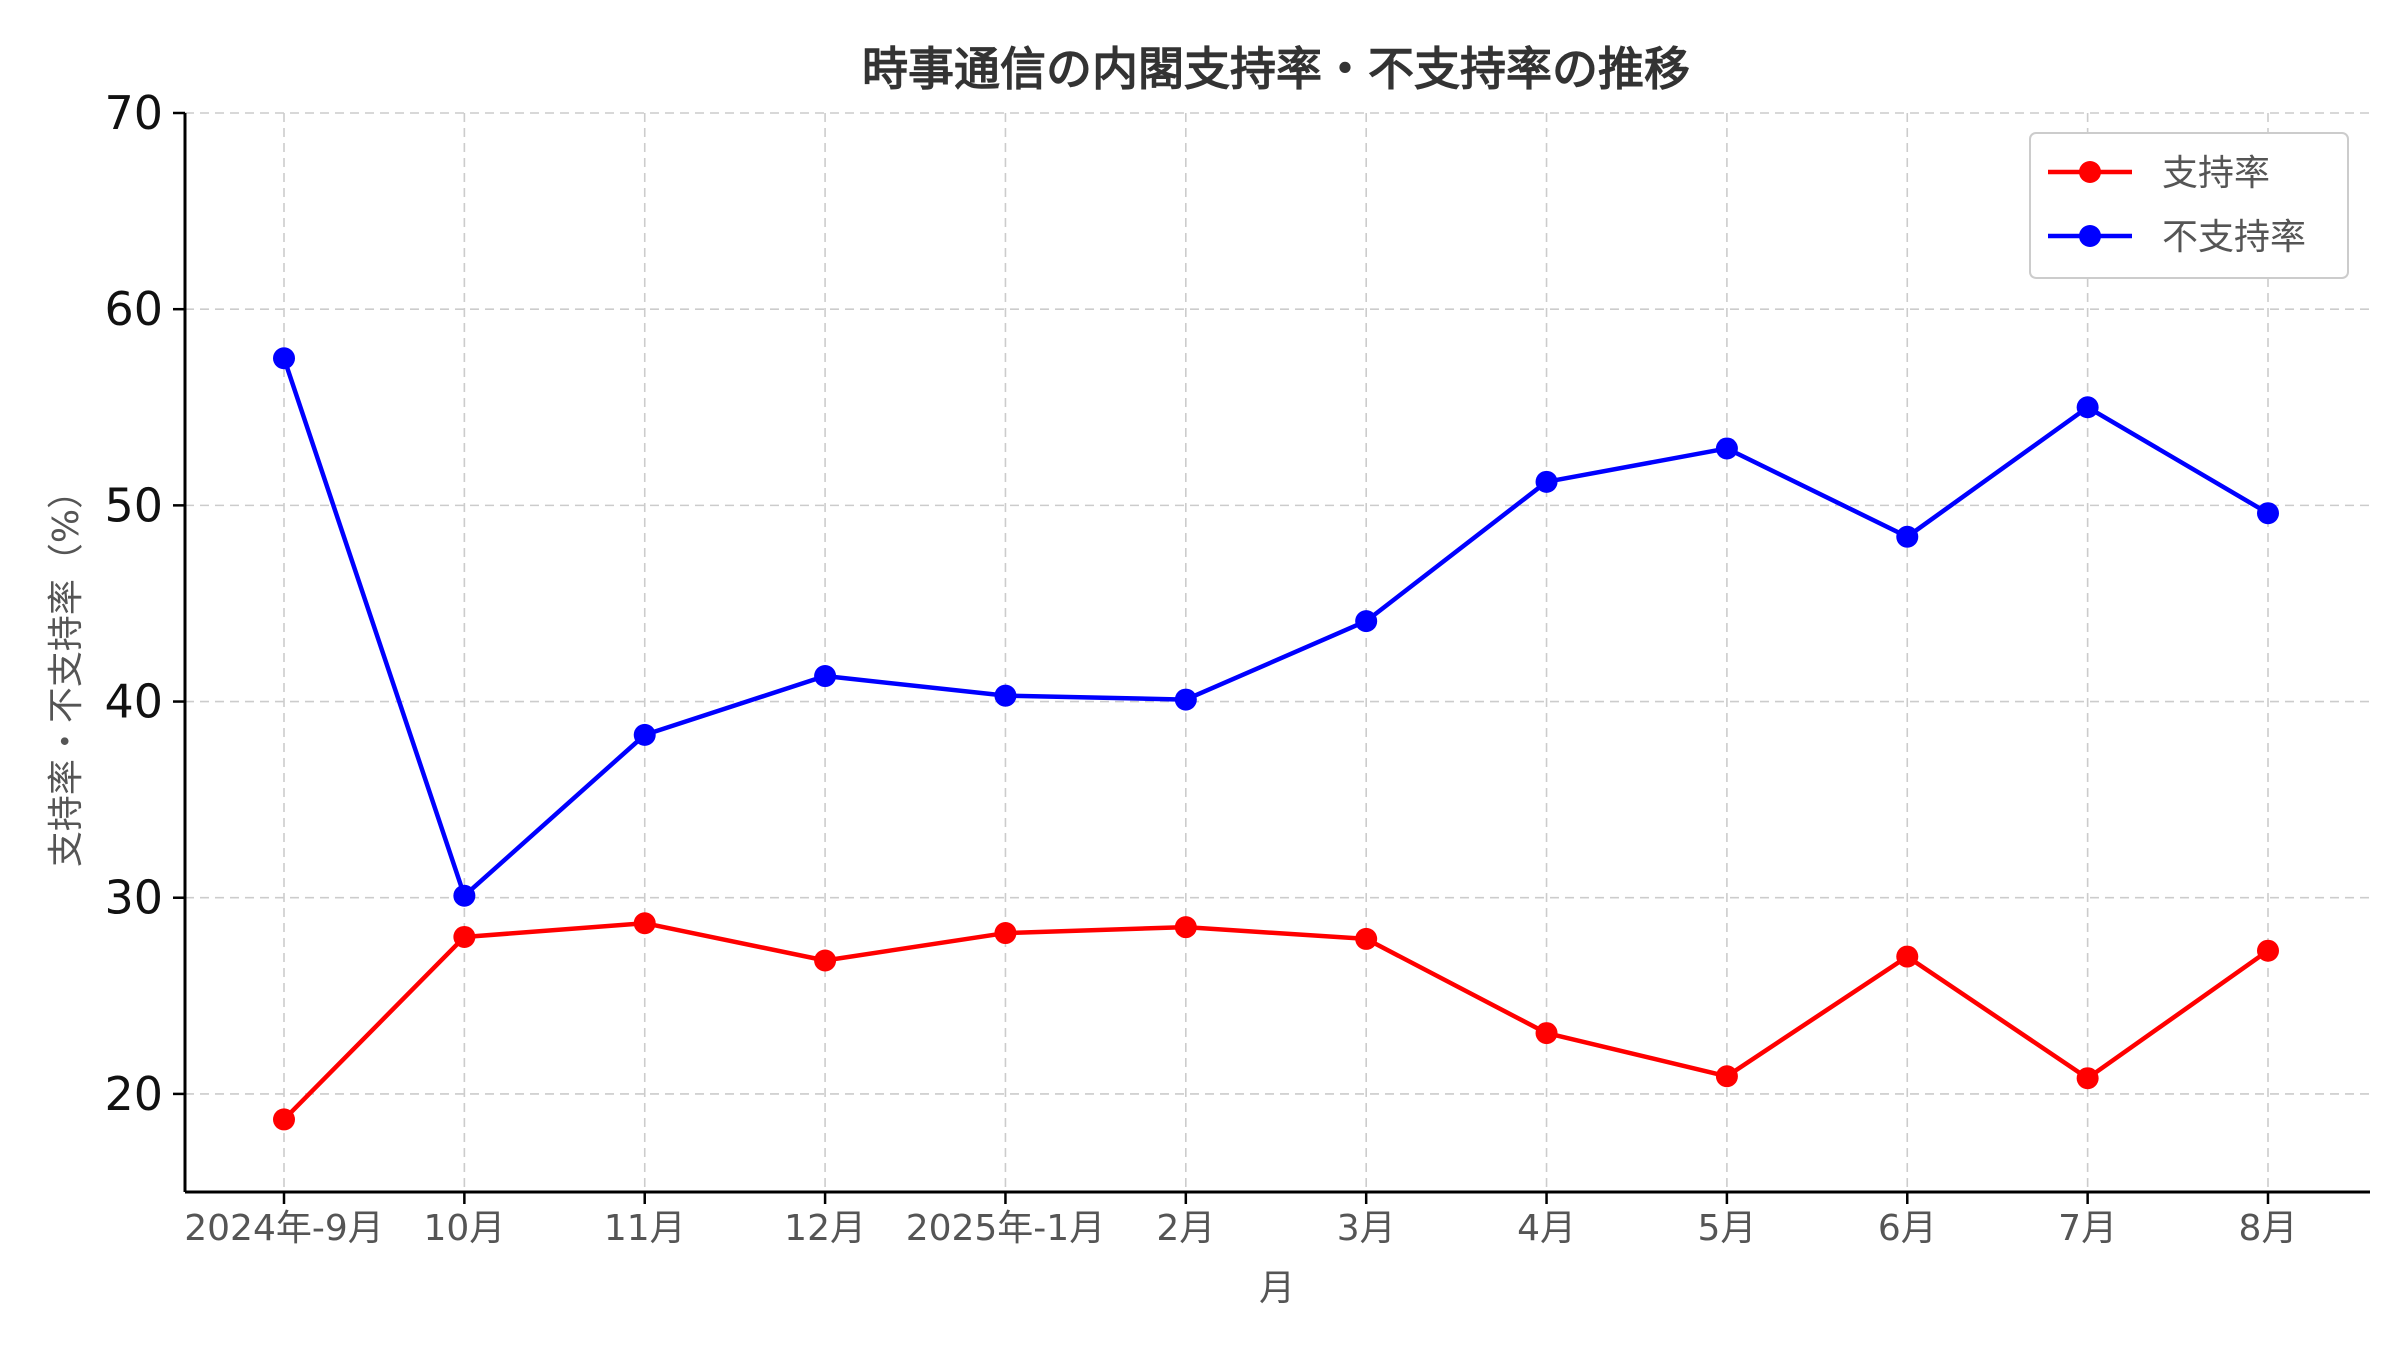 The height and width of the screenshot is (1350, 2400). Describe the element at coordinates (1907, 1228) in the screenshot. I see `x-tick-label: 6月` at that location.